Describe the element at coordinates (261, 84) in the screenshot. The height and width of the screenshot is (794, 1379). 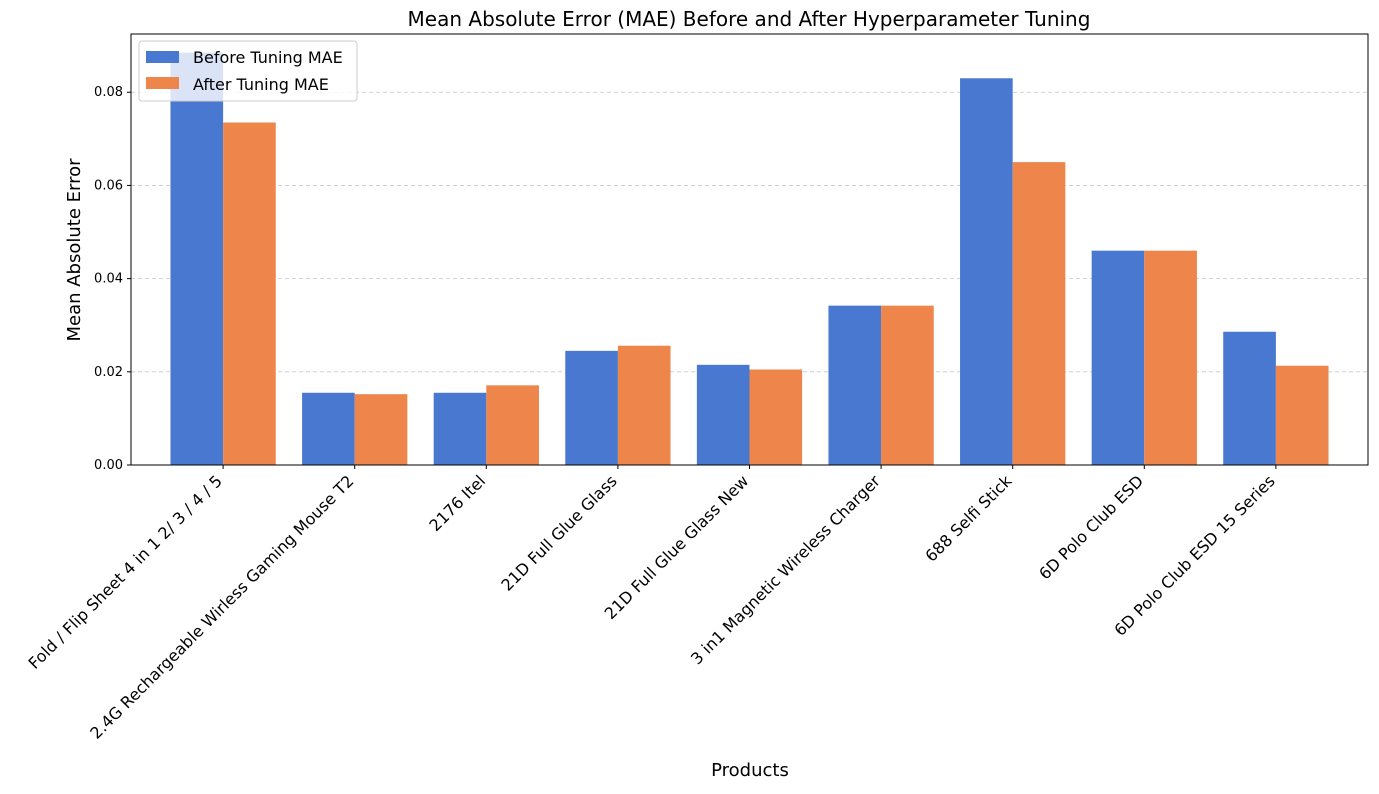
I see `legend-label-after: After Tuning MAE` at that location.